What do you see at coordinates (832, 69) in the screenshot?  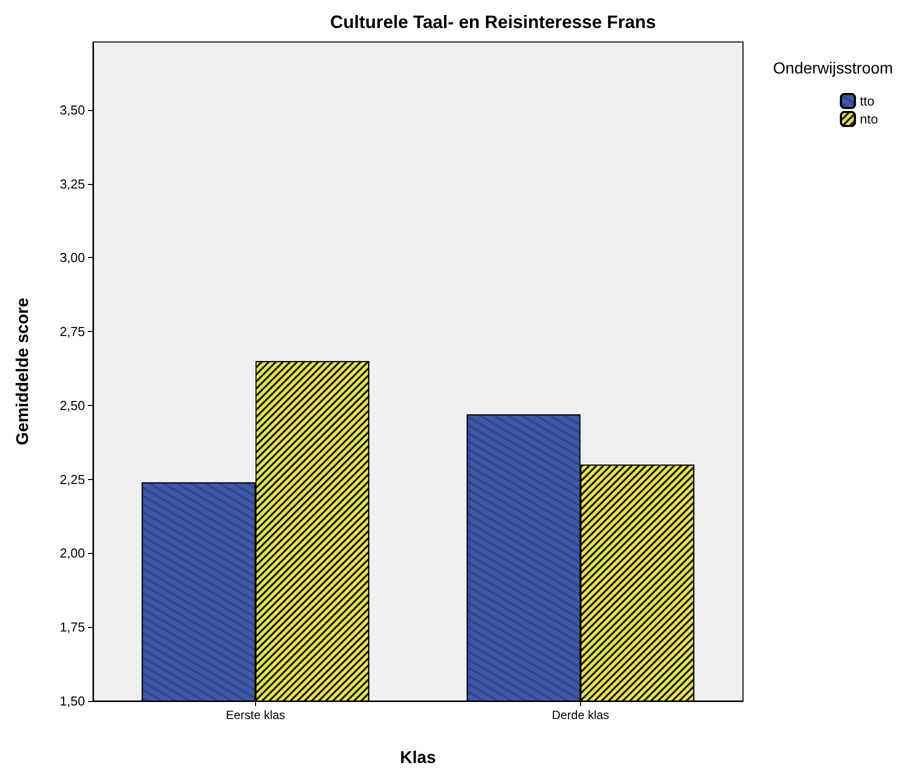 I see `legend-title: Onderwijsstroom` at bounding box center [832, 69].